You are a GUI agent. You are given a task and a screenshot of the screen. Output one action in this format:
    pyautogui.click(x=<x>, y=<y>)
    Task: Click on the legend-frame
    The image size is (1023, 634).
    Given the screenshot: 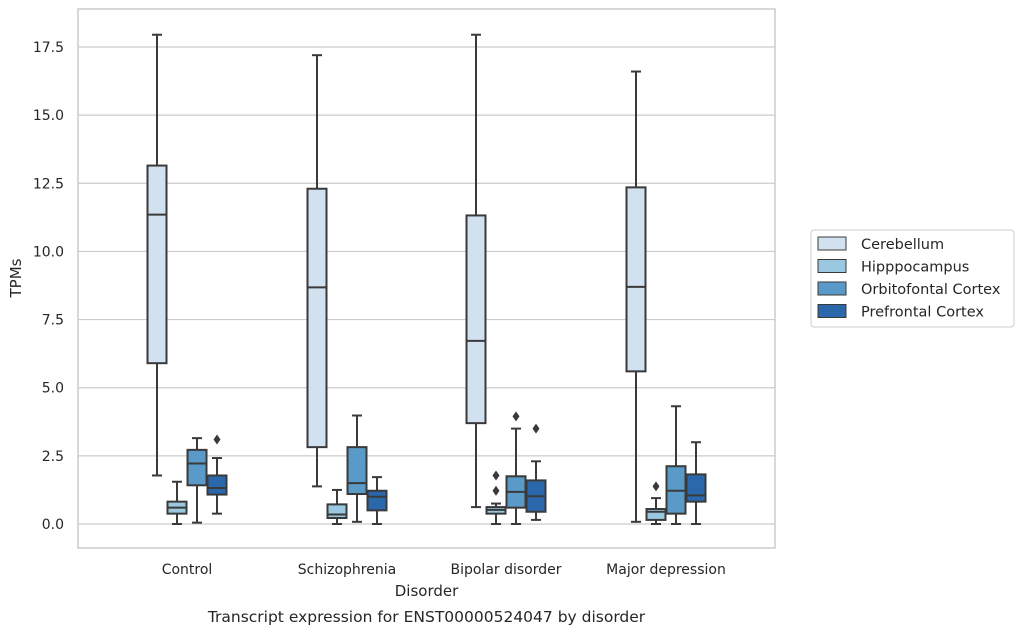 What is the action you would take?
    pyautogui.click(x=912, y=278)
    